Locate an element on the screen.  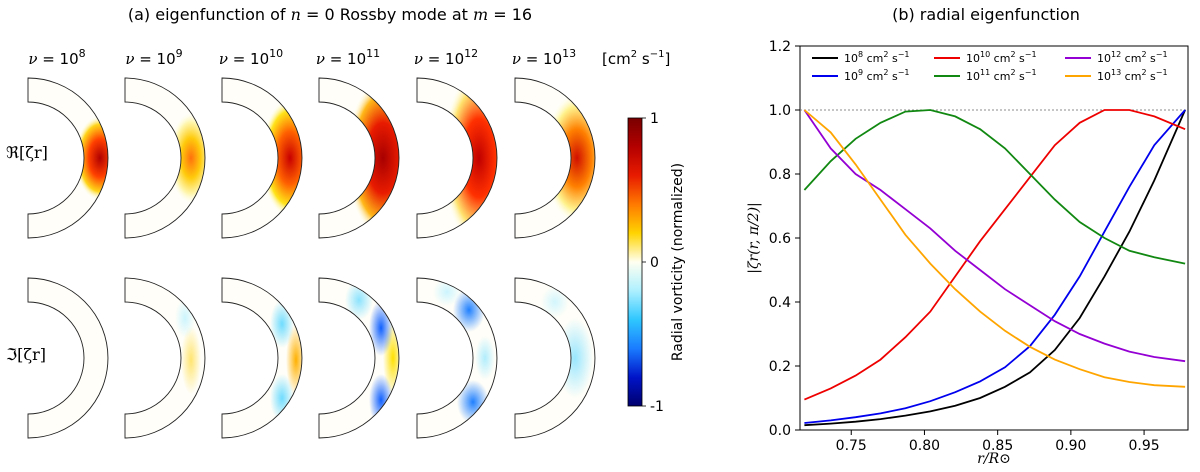
row-label-real: ℜ[ζr] is located at coordinates (27, 152).